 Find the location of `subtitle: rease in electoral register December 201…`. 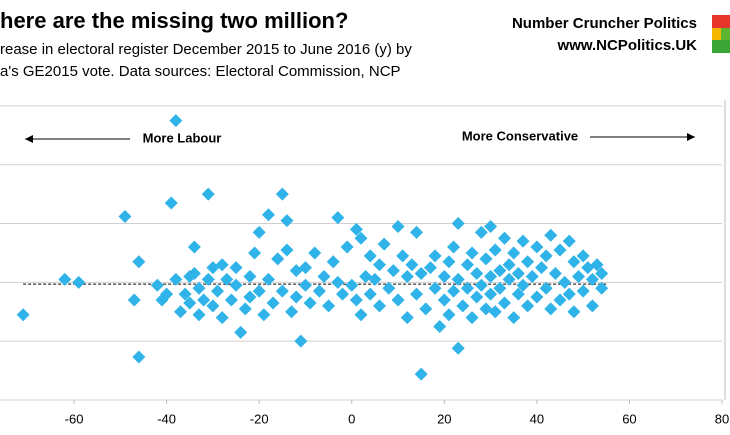

subtitle: rease in electoral register December 201… is located at coordinates (206, 49).